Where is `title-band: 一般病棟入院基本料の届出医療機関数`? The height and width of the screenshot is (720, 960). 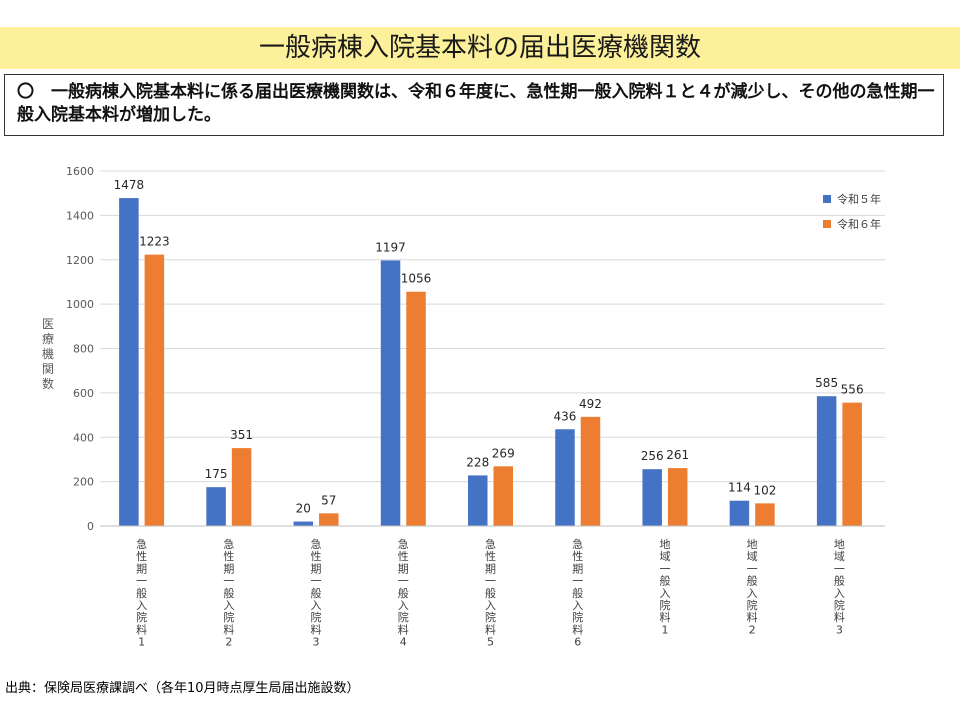
title-band: 一般病棟入院基本料の届出医療機関数 is located at coordinates (480, 48).